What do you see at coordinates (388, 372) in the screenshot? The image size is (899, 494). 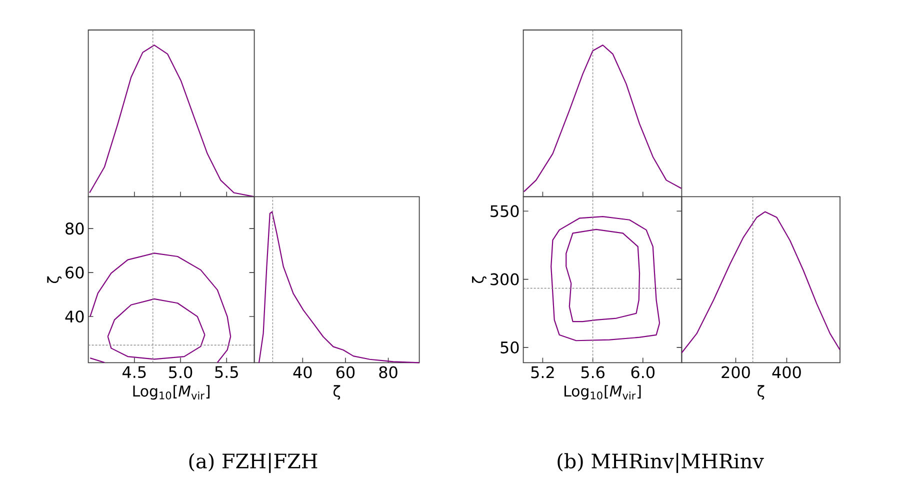 I see `x-tick-label: 80` at bounding box center [388, 372].